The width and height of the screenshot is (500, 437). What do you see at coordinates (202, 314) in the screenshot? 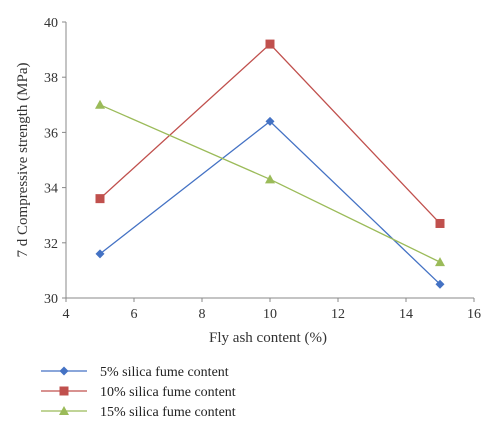
I see `x-tick-label: 8` at bounding box center [202, 314].